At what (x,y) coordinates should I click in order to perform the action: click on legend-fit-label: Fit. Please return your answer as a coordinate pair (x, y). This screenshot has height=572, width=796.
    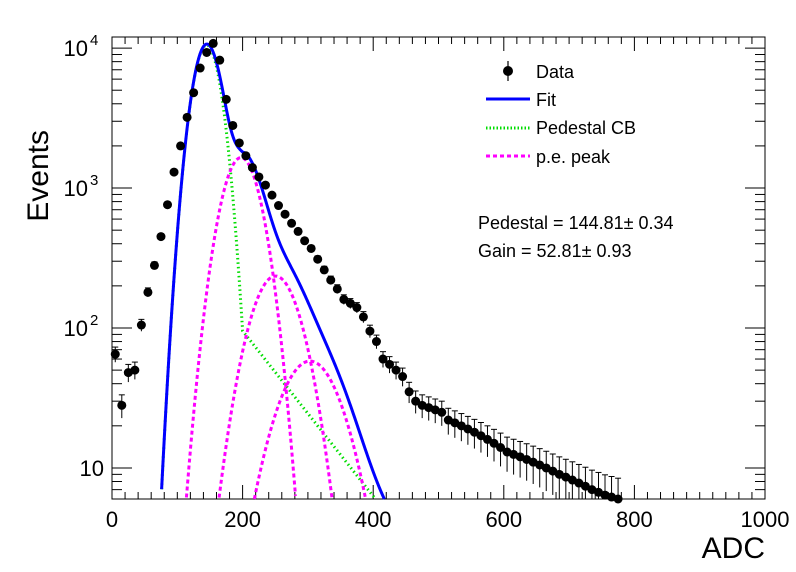
    Looking at the image, I should click on (546, 100).